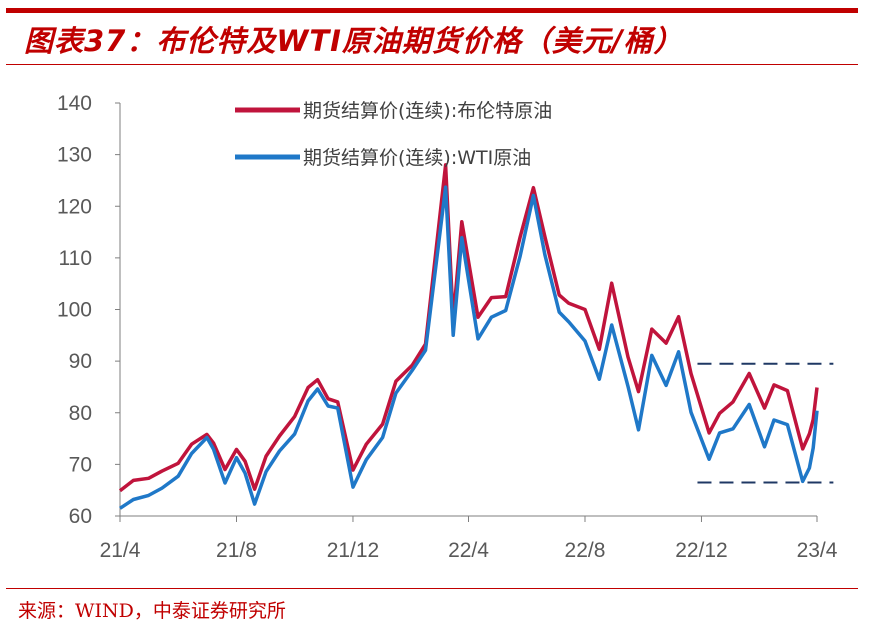 The image size is (871, 632). Describe the element at coordinates (80, 516) in the screenshot. I see `y-tick-label: 60` at that location.